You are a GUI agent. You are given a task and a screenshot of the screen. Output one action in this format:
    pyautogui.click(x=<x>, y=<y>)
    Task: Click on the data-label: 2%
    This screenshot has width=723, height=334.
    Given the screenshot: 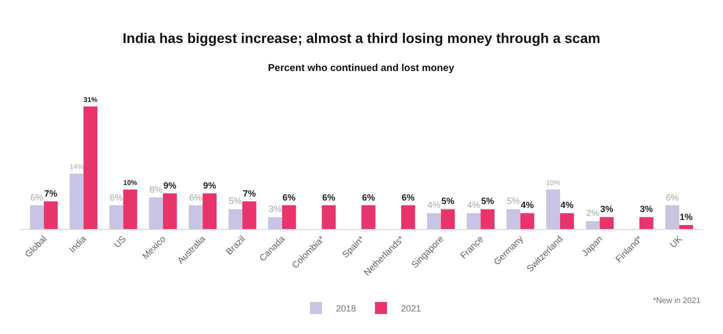 What is the action you would take?
    pyautogui.click(x=593, y=213)
    